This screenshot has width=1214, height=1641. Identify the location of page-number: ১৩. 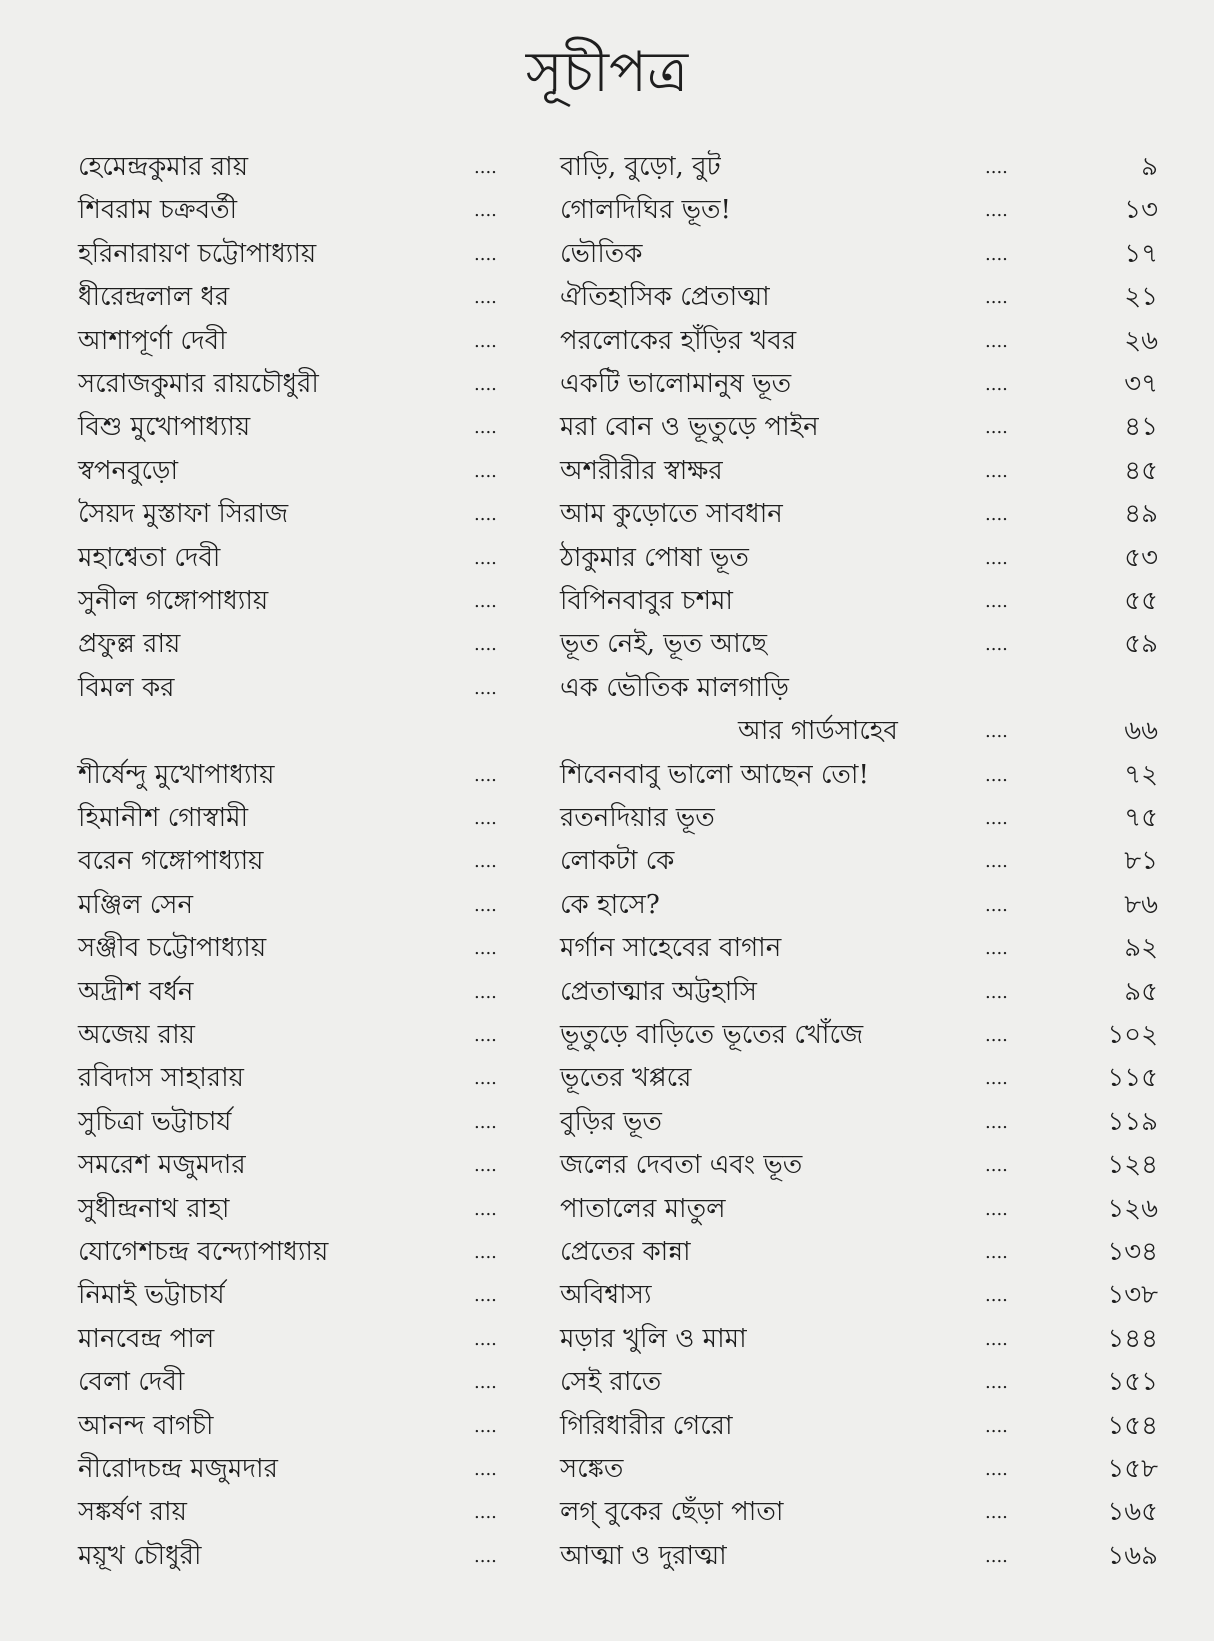
(1141, 210).